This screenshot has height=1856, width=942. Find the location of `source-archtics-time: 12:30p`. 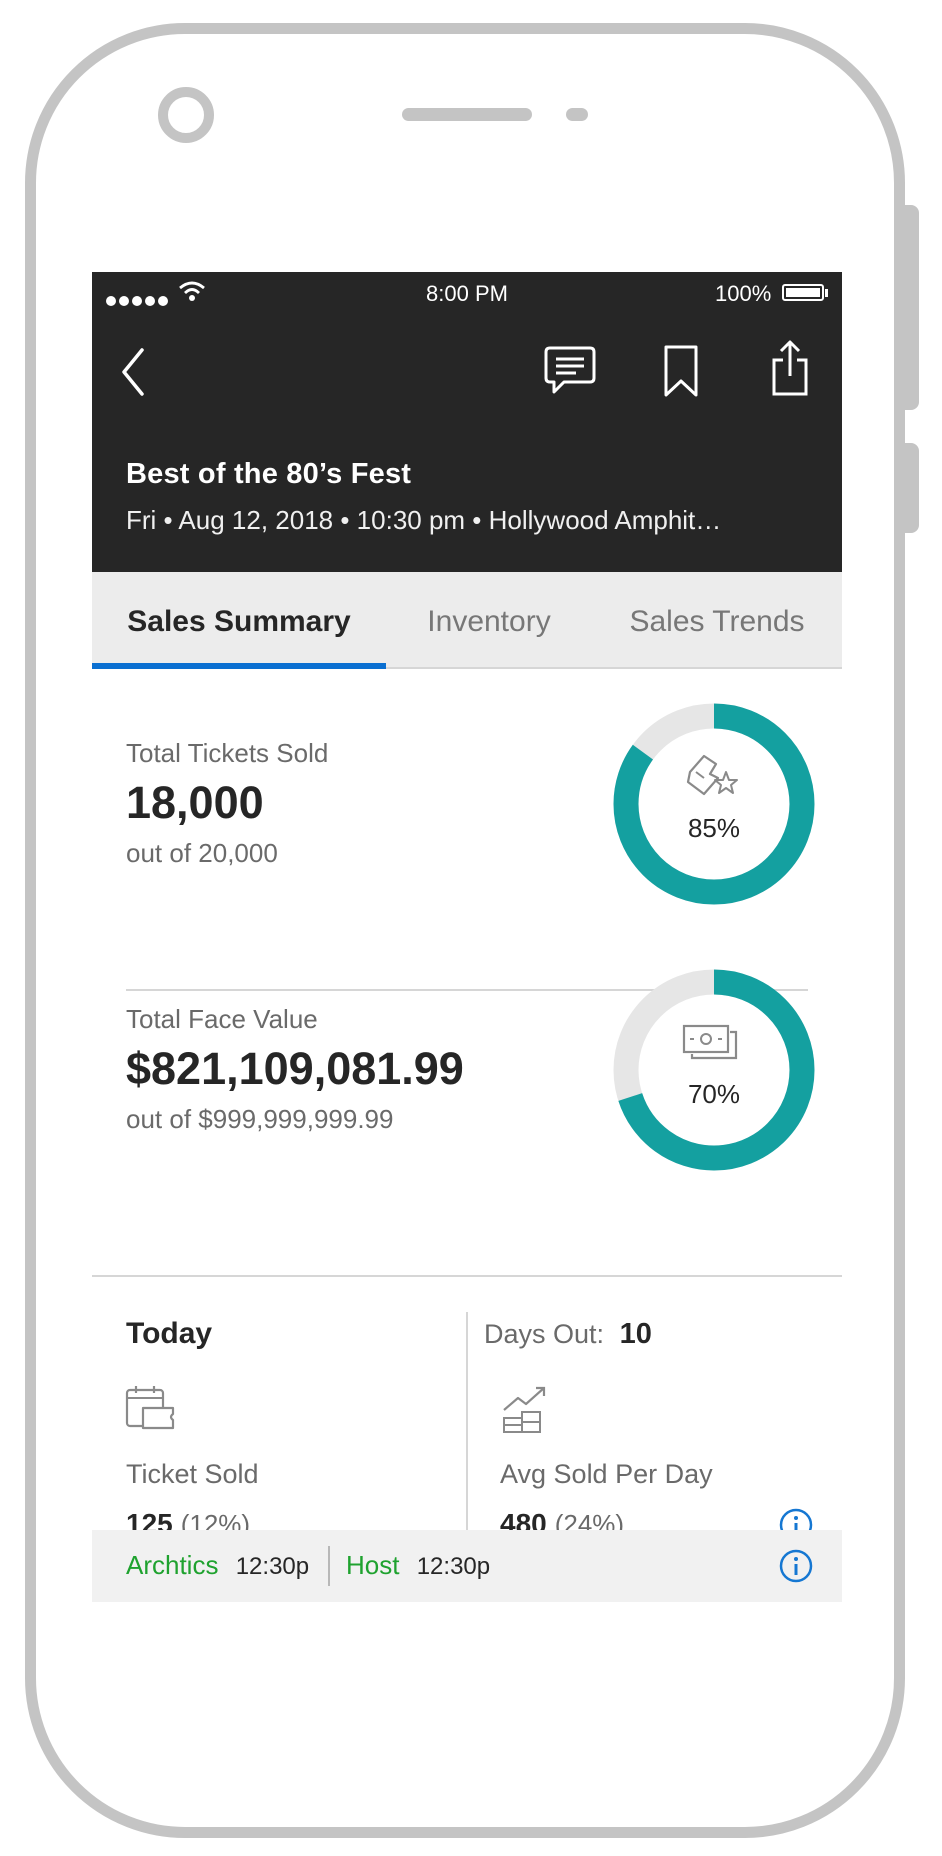

source-archtics-time: 12:30p is located at coordinates (272, 1566).